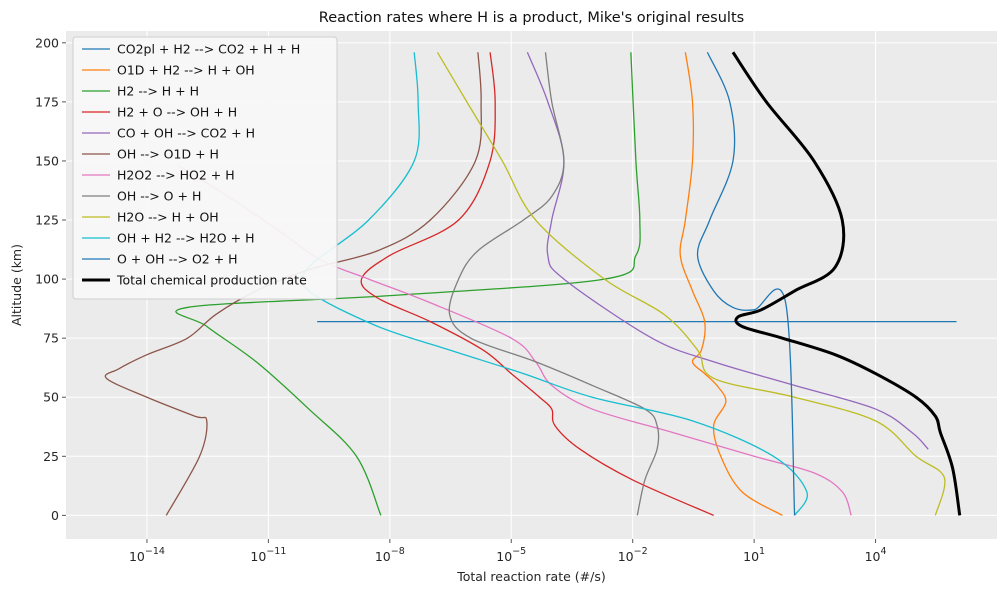 The width and height of the screenshot is (1005, 592). What do you see at coordinates (168, 217) in the screenshot?
I see `legend-label: H2O --> H + OH` at bounding box center [168, 217].